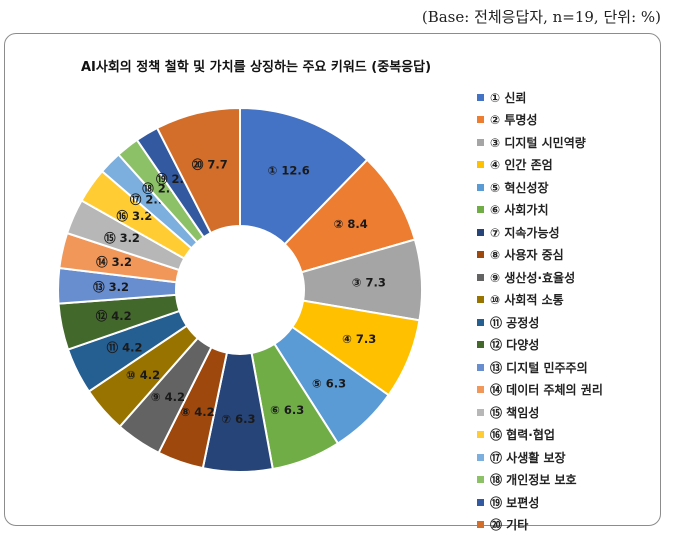  I want to click on data-label-15: ⑮ 3.2, so click(122, 238).